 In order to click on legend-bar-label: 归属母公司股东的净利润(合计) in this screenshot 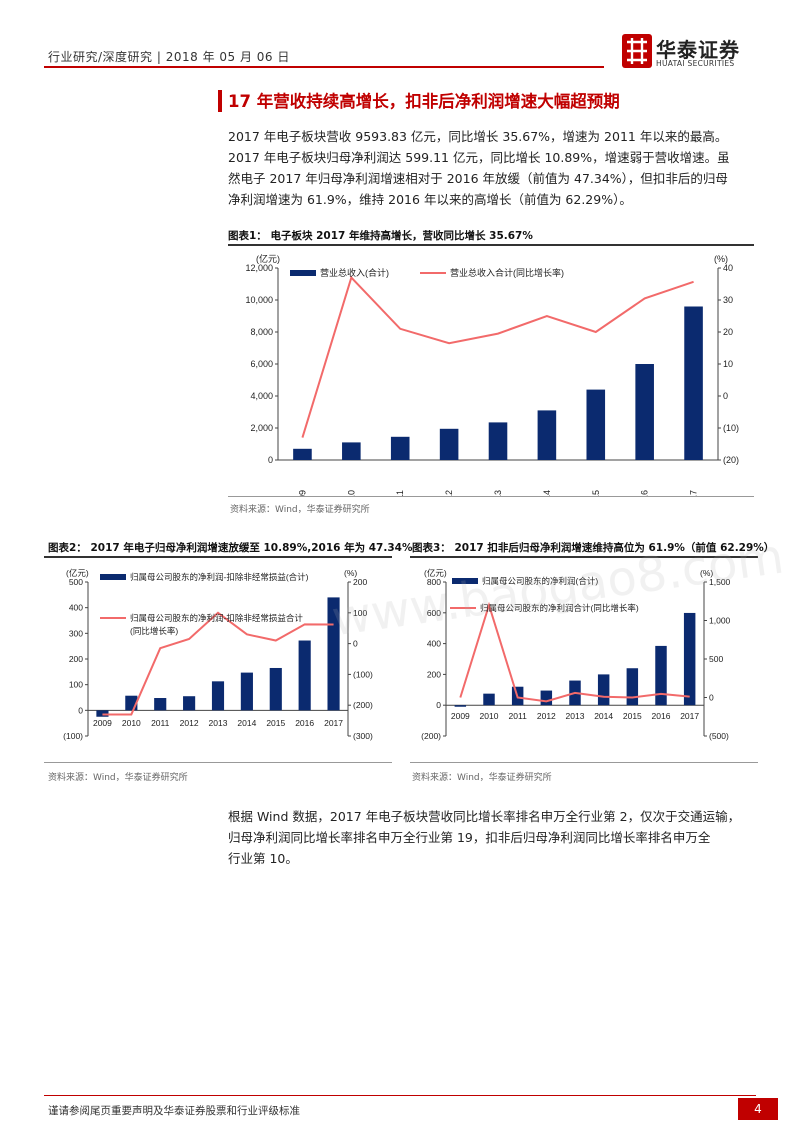, I will do `click(540, 581)`.